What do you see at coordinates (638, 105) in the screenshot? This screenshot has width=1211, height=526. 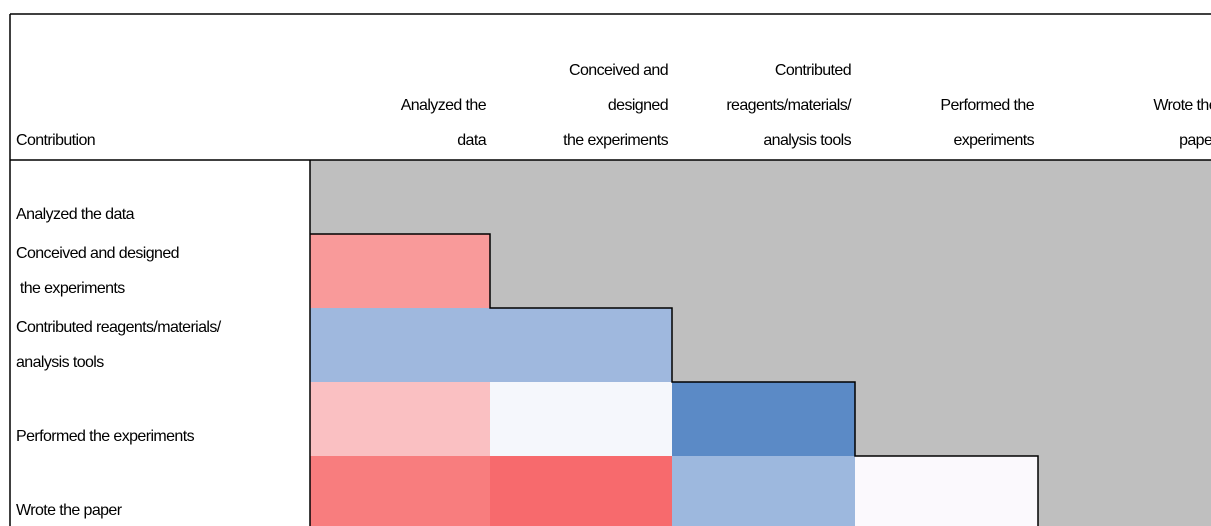 I see `text-line: designed` at bounding box center [638, 105].